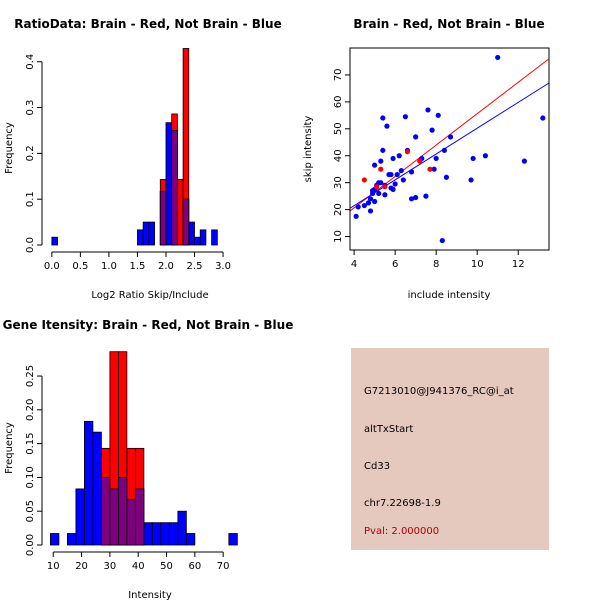 The width and height of the screenshot is (600, 600). What do you see at coordinates (223, 566) in the screenshot?
I see `intensity-x-tick-label-6: 70` at bounding box center [223, 566].